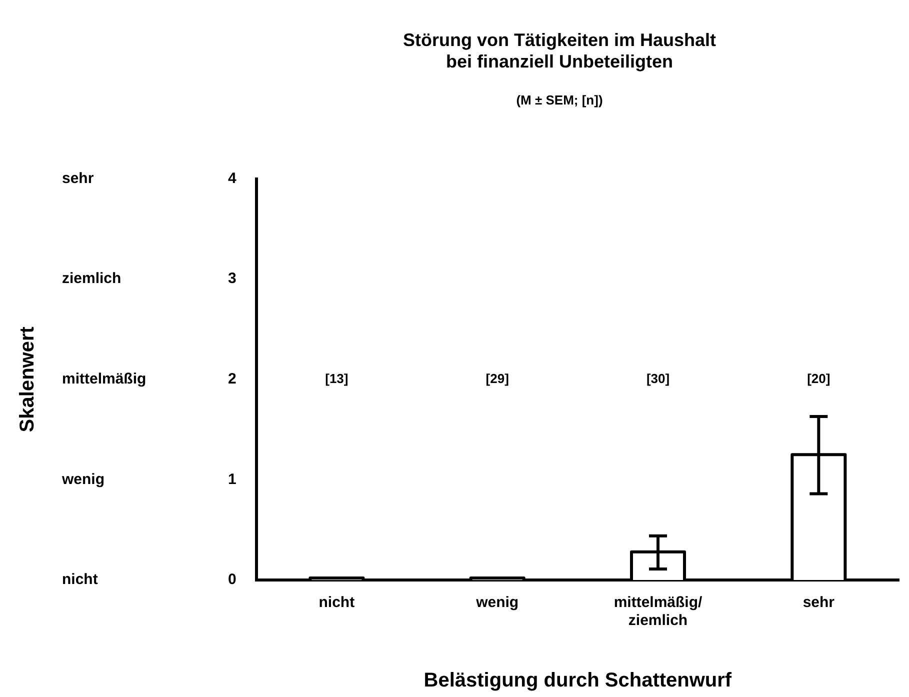  I want to click on x-axis-title: Belästigung durch Schattenwurf, so click(578, 681).